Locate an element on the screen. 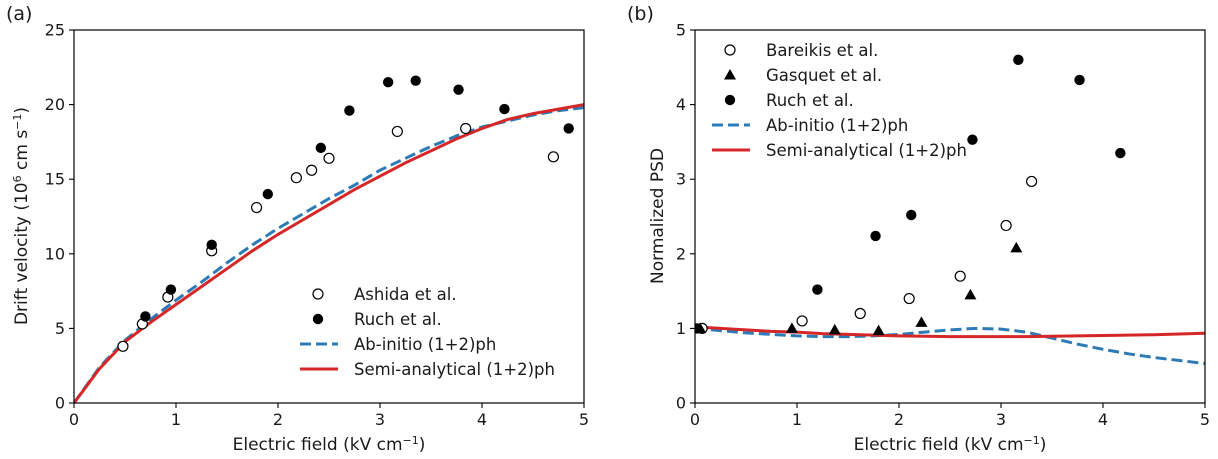 The width and height of the screenshot is (1218, 459). panel-a-label: (a) is located at coordinates (19, 14).